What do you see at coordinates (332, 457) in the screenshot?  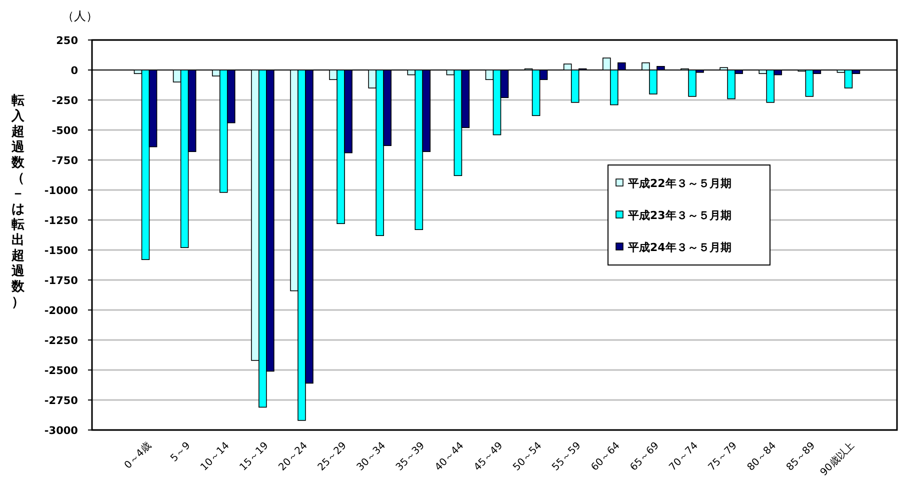 I see `x-tick-label: 25～29` at bounding box center [332, 457].